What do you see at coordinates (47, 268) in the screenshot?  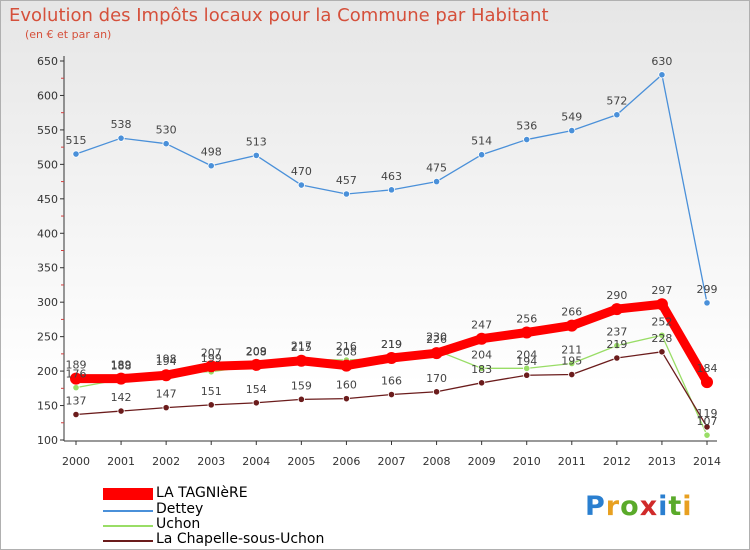 I see `y-tick-label: 350` at bounding box center [47, 268].